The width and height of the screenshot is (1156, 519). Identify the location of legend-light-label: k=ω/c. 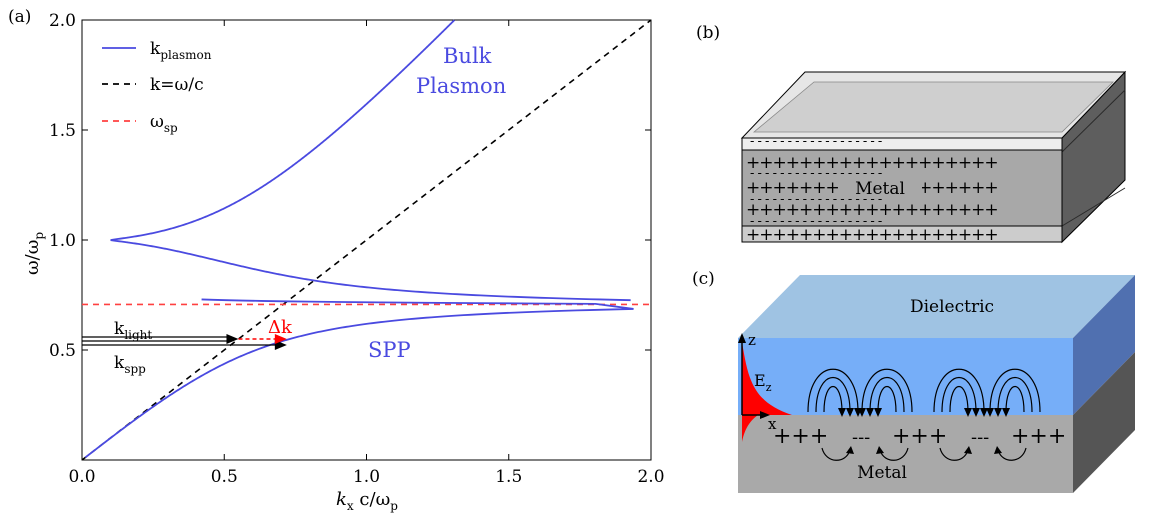
(177, 85).